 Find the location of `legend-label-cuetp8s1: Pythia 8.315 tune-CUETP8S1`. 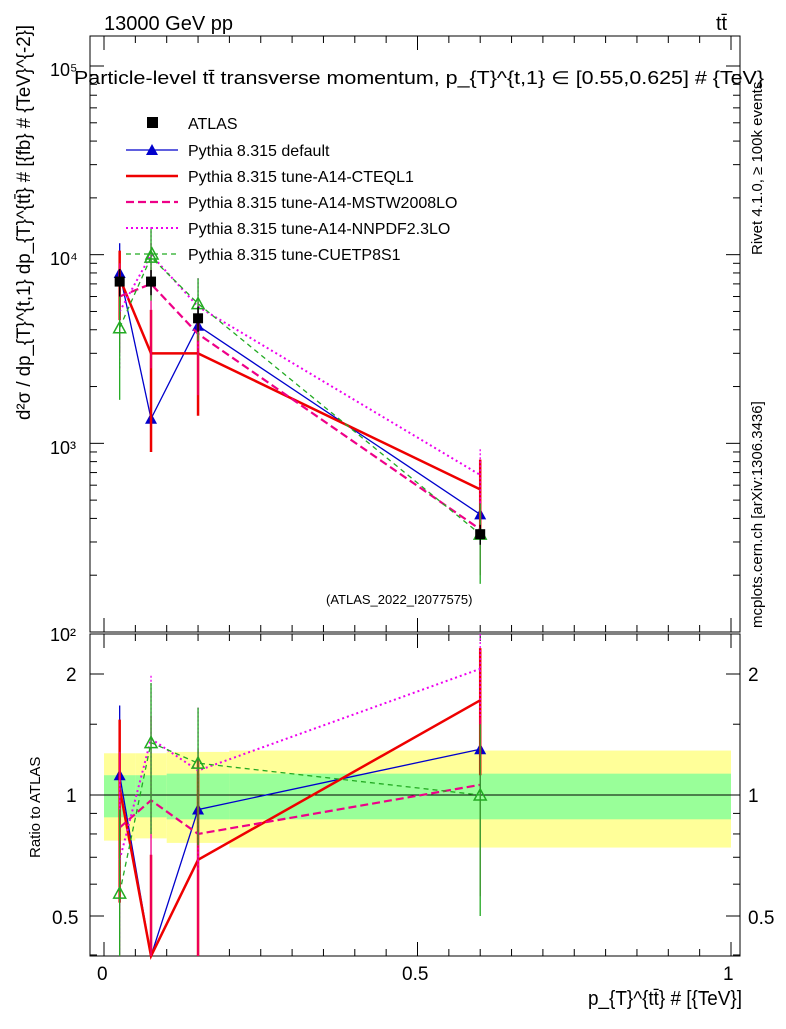

legend-label-cuetp8s1: Pythia 8.315 tune-CUETP8S1 is located at coordinates (294, 255).